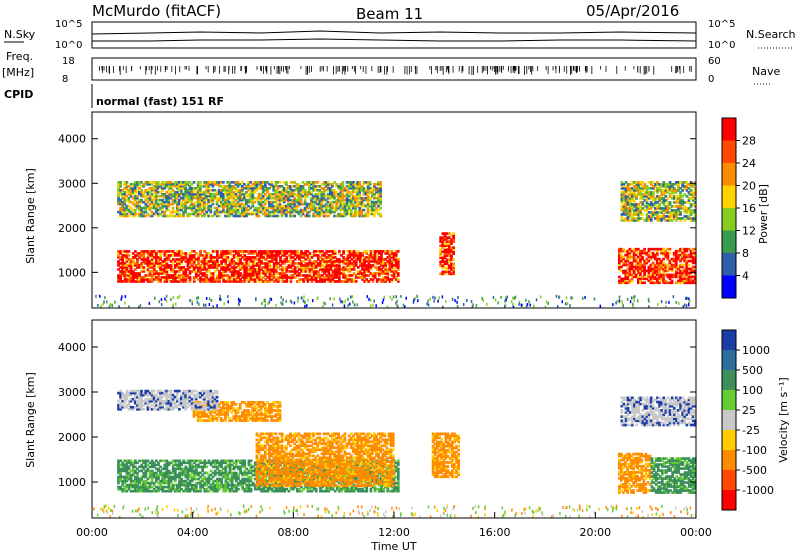 The width and height of the screenshot is (800, 554). Describe the element at coordinates (771, 34) in the screenshot. I see `nsearch-label: N.Search` at that location.